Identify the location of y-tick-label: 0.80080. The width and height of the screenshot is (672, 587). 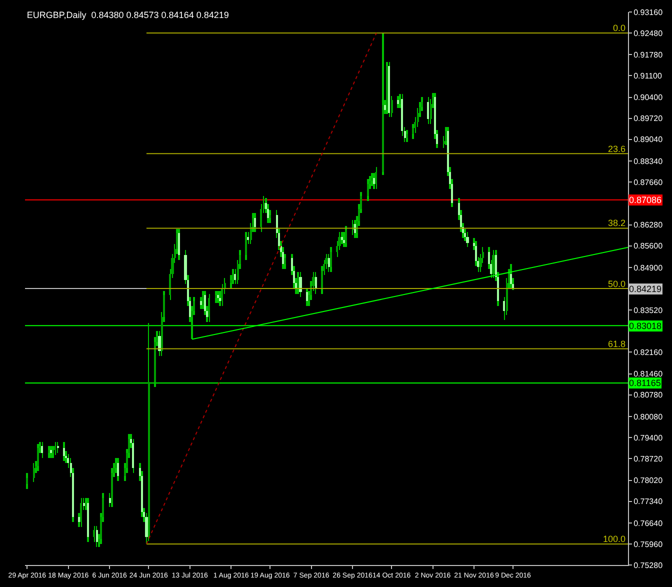
(649, 417).